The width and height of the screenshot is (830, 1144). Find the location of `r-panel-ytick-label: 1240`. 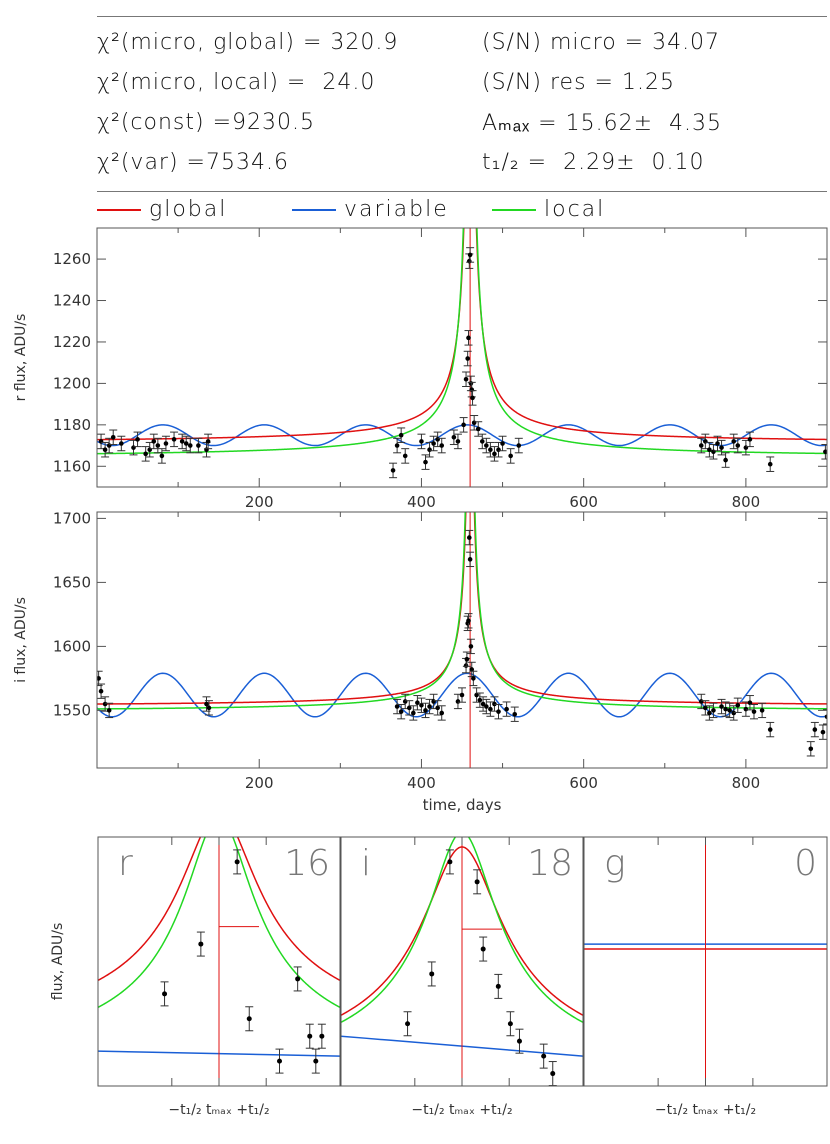

r-panel-ytick-label: 1240 is located at coordinates (72, 301).